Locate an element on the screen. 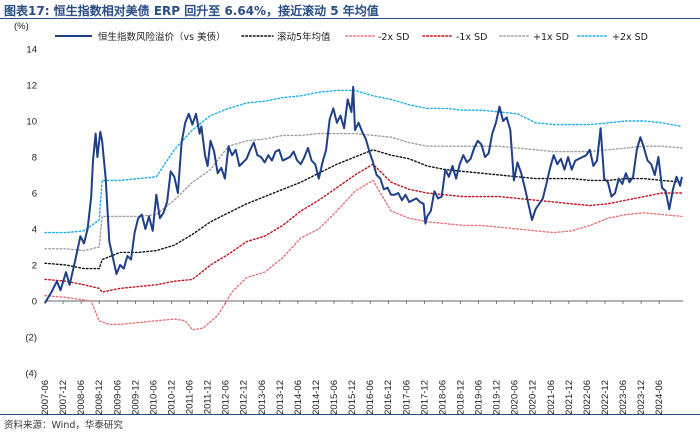 Image resolution: width=700 pixels, height=433 pixels. x-tick-label: 2011-06 is located at coordinates (190, 397).